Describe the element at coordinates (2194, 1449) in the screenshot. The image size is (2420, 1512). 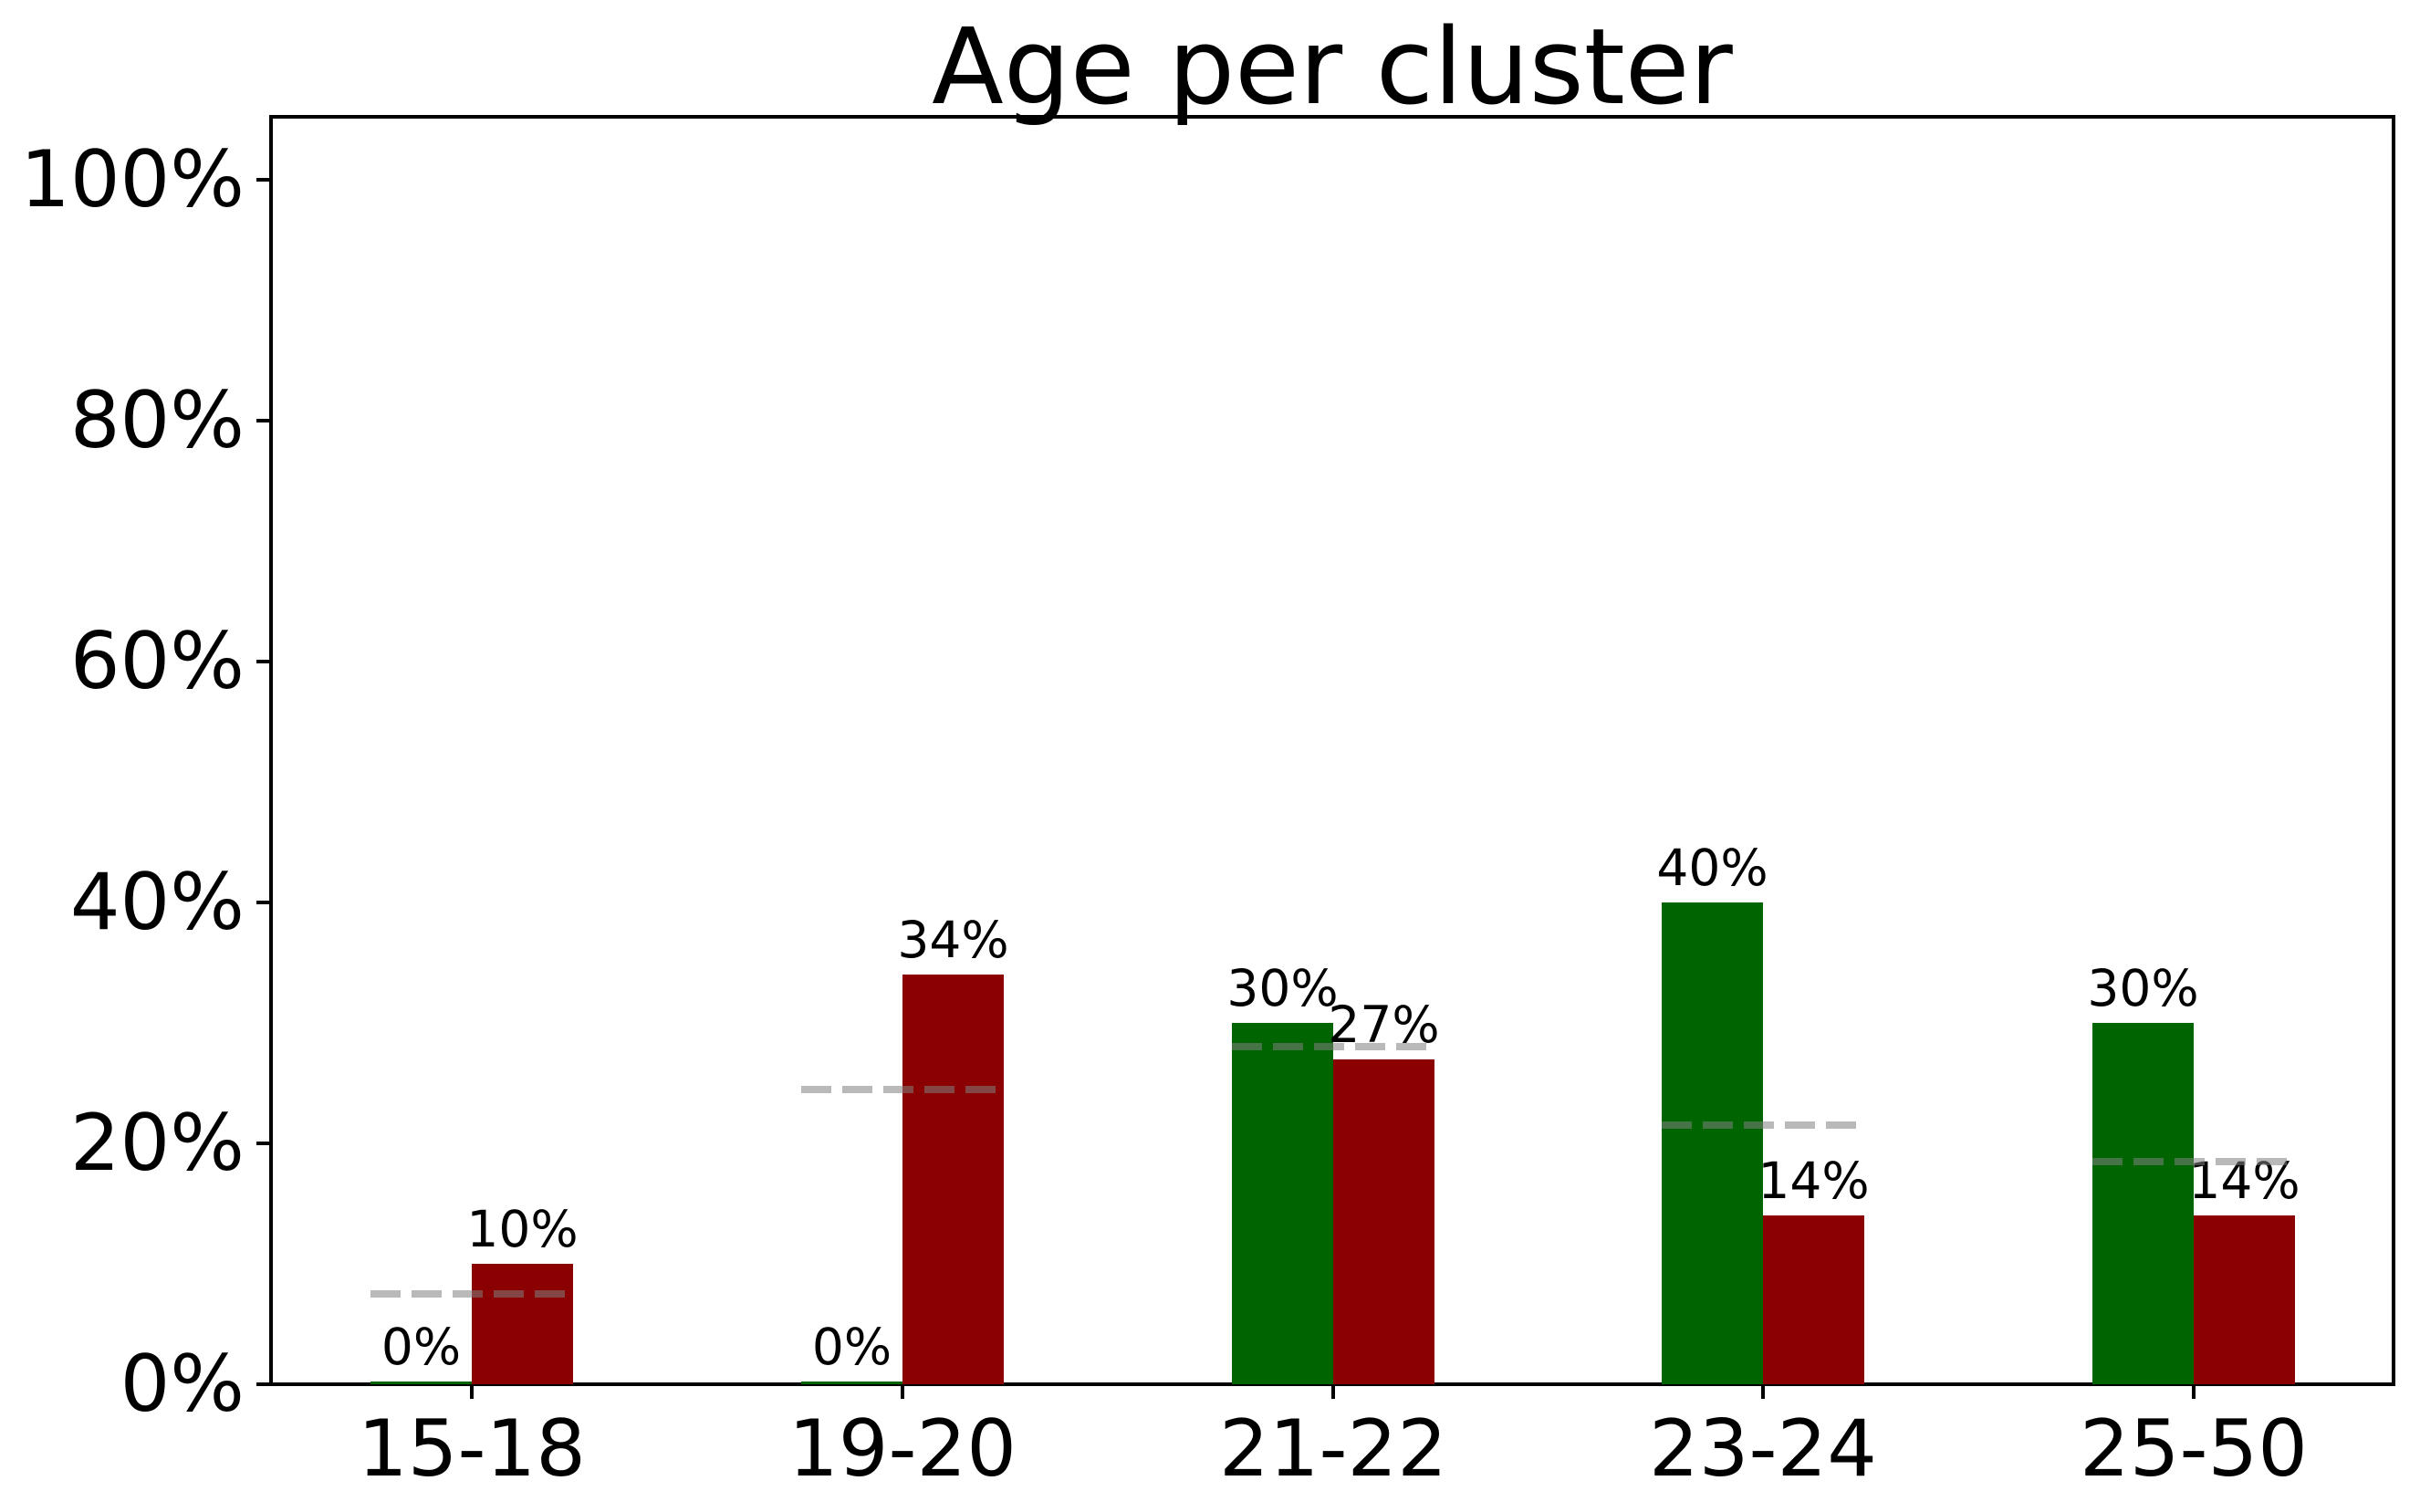
I see `x-axis-tick-label: 25-50` at that location.